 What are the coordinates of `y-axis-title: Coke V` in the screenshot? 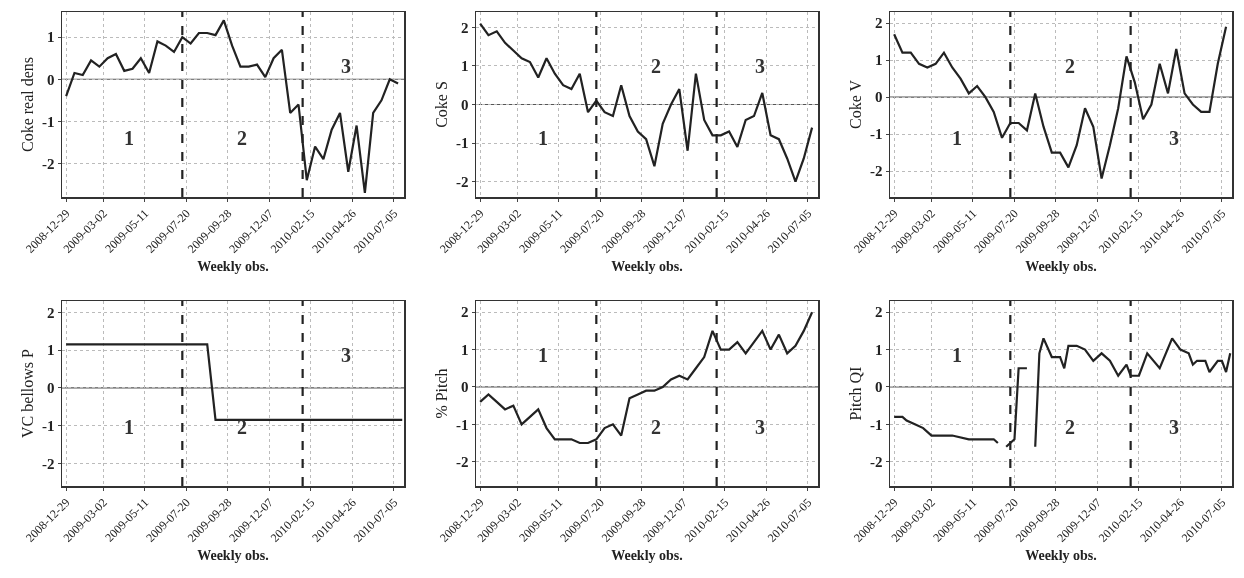 It's located at (856, 104).